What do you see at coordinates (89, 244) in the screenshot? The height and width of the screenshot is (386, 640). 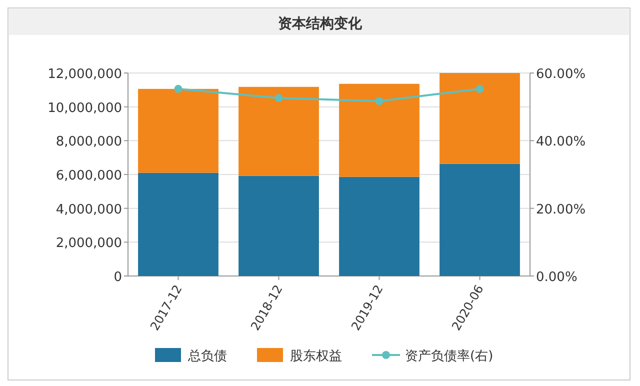 I see `y-tick-label: 2,000,000` at bounding box center [89, 244].